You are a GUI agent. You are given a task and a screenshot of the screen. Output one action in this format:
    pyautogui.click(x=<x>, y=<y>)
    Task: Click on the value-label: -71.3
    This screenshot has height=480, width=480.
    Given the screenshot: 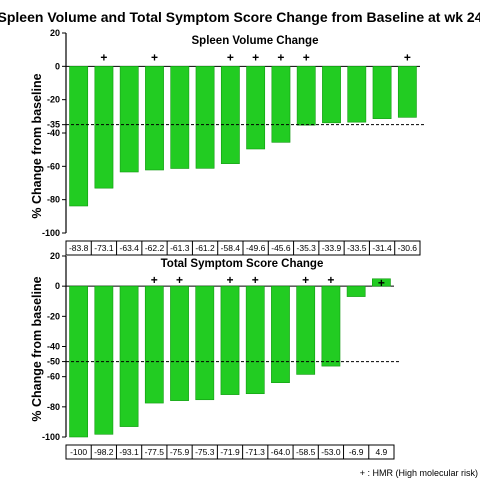 What is the action you would take?
    pyautogui.click(x=256, y=452)
    